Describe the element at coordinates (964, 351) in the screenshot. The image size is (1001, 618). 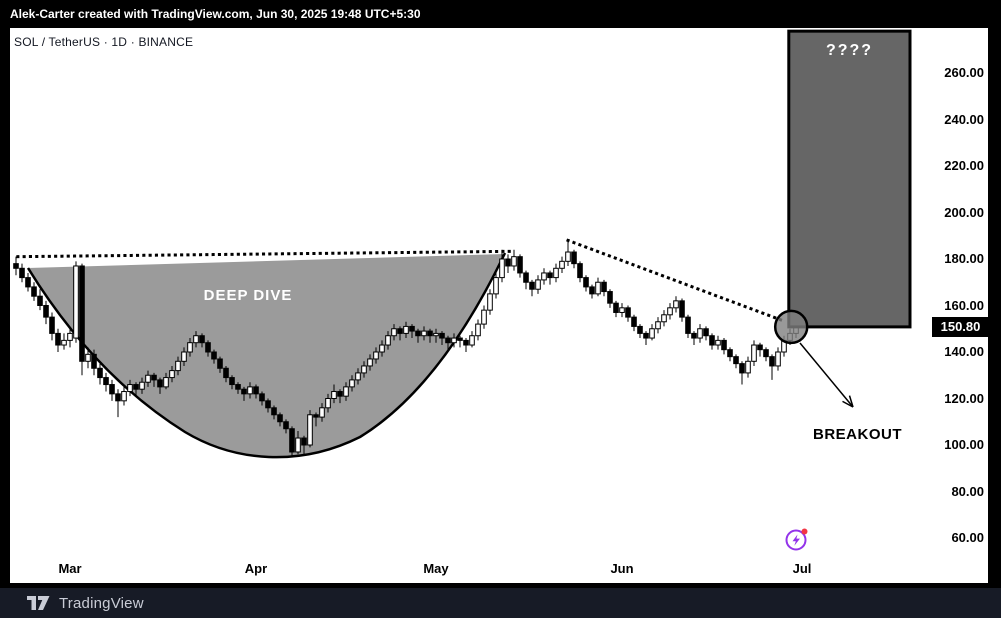
I see `price-tick-label: 140.00` at that location.